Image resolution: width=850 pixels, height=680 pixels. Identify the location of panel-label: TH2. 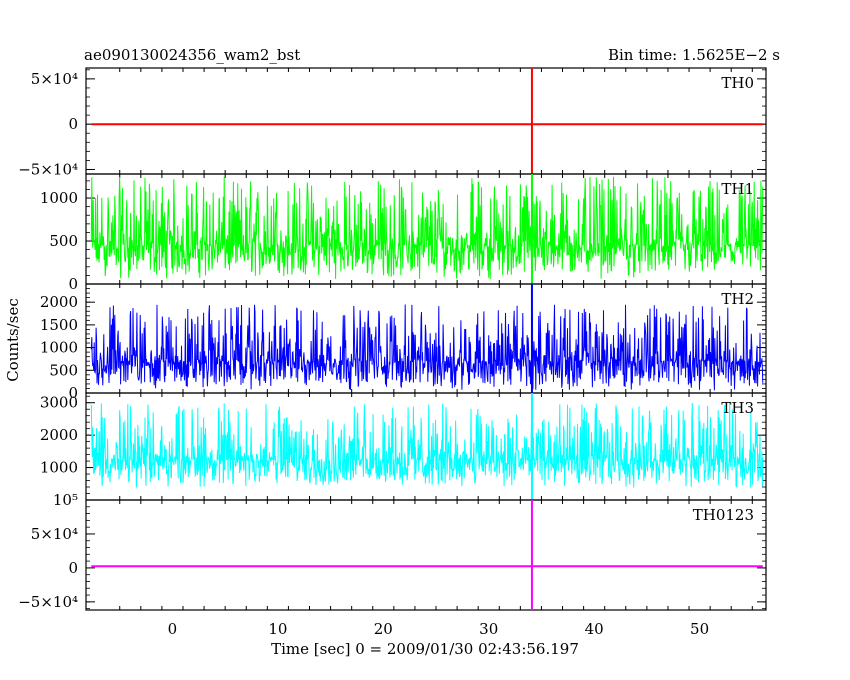
(737, 299).